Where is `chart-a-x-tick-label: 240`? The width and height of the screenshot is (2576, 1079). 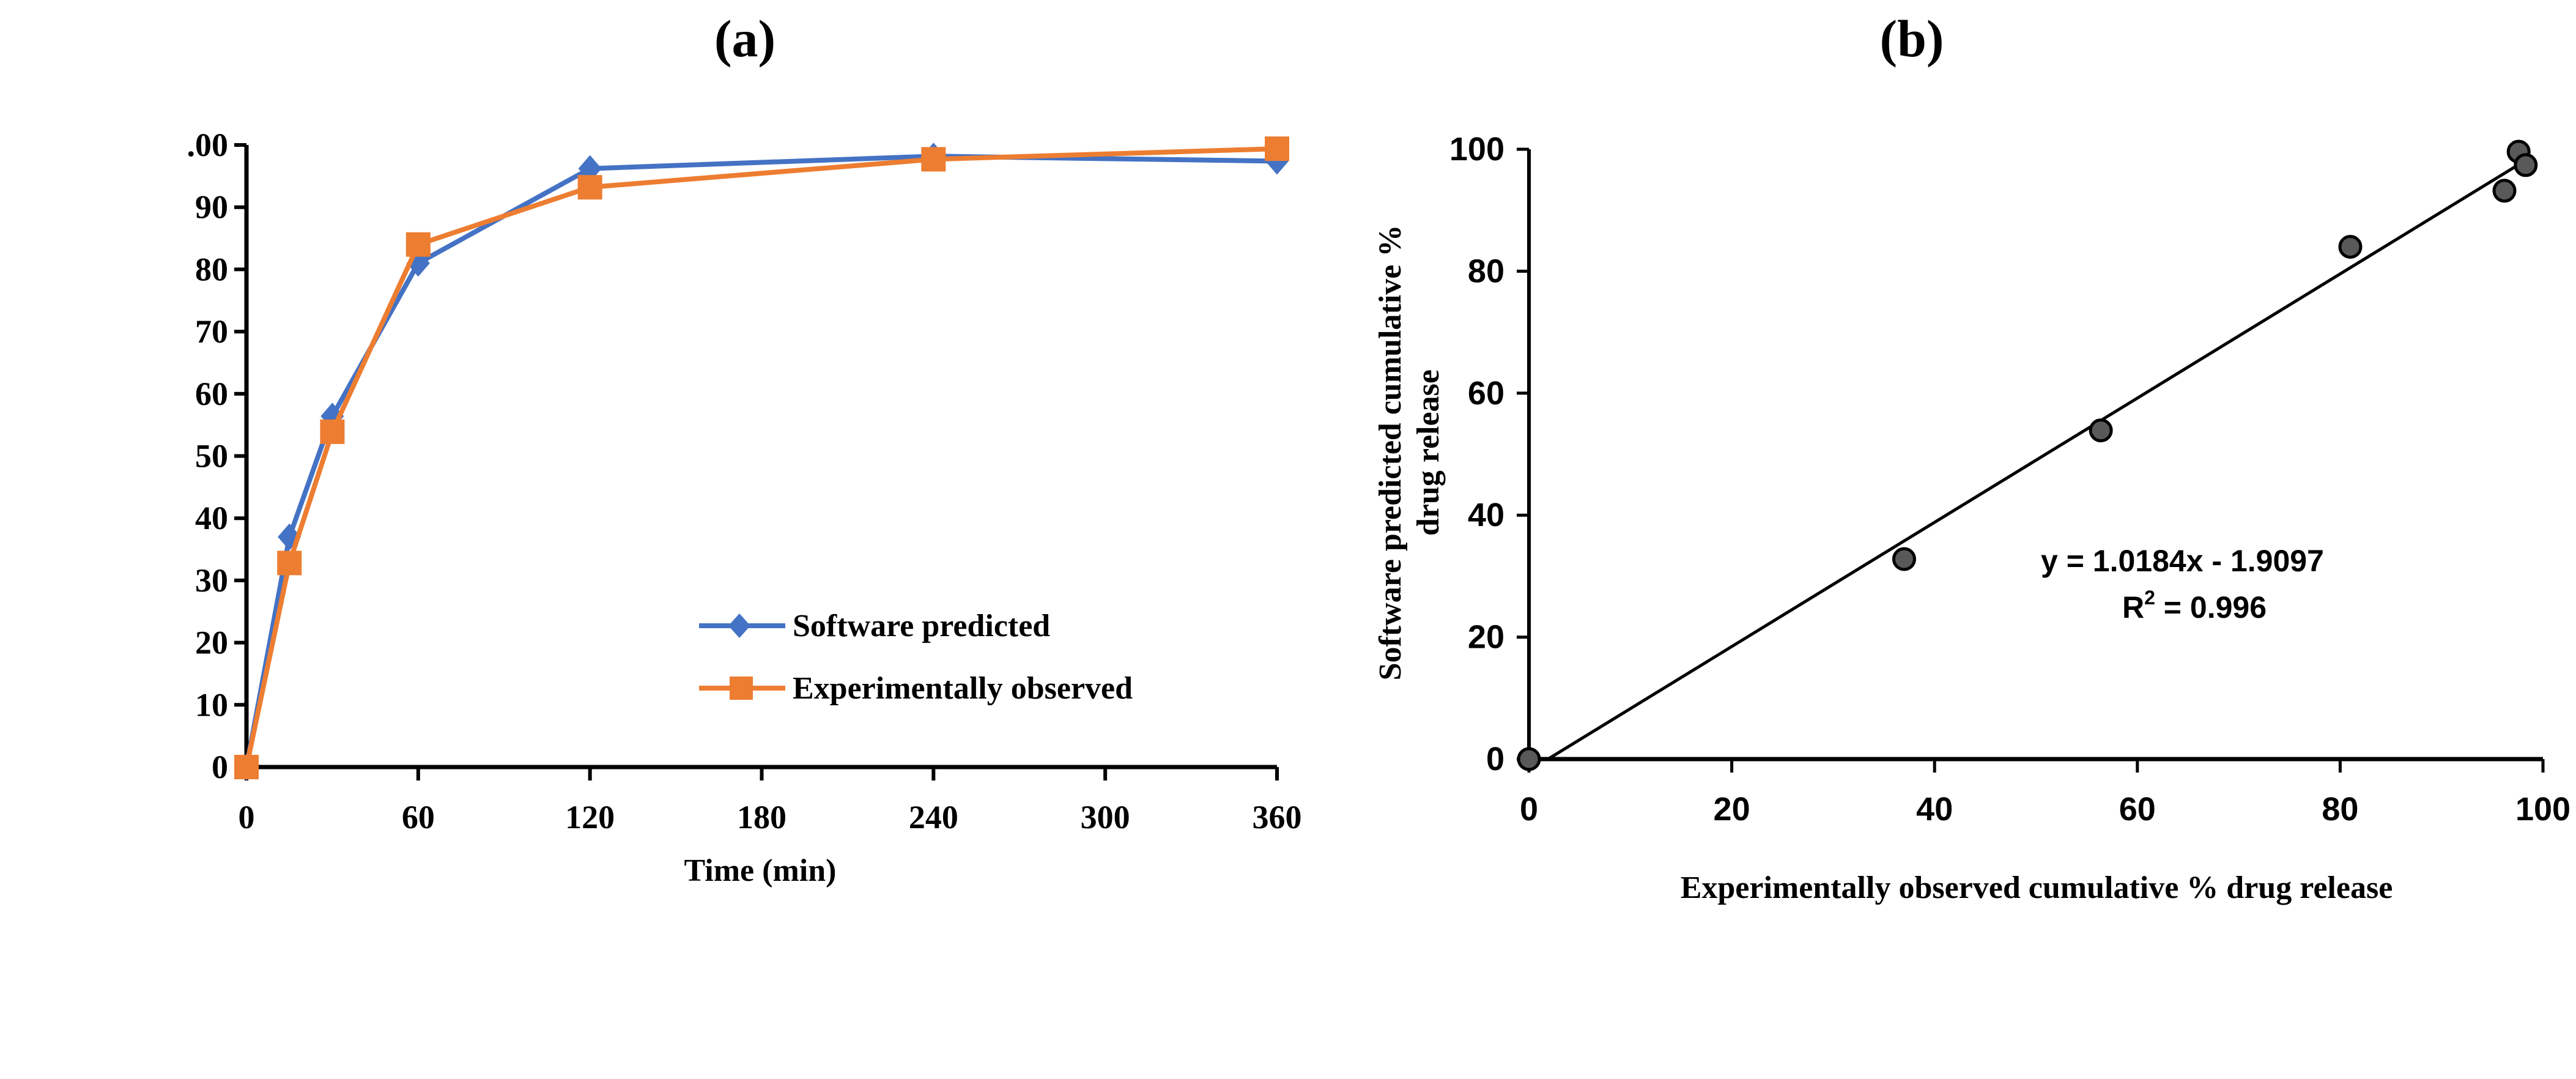
chart-a-x-tick-label: 240 is located at coordinates (933, 818).